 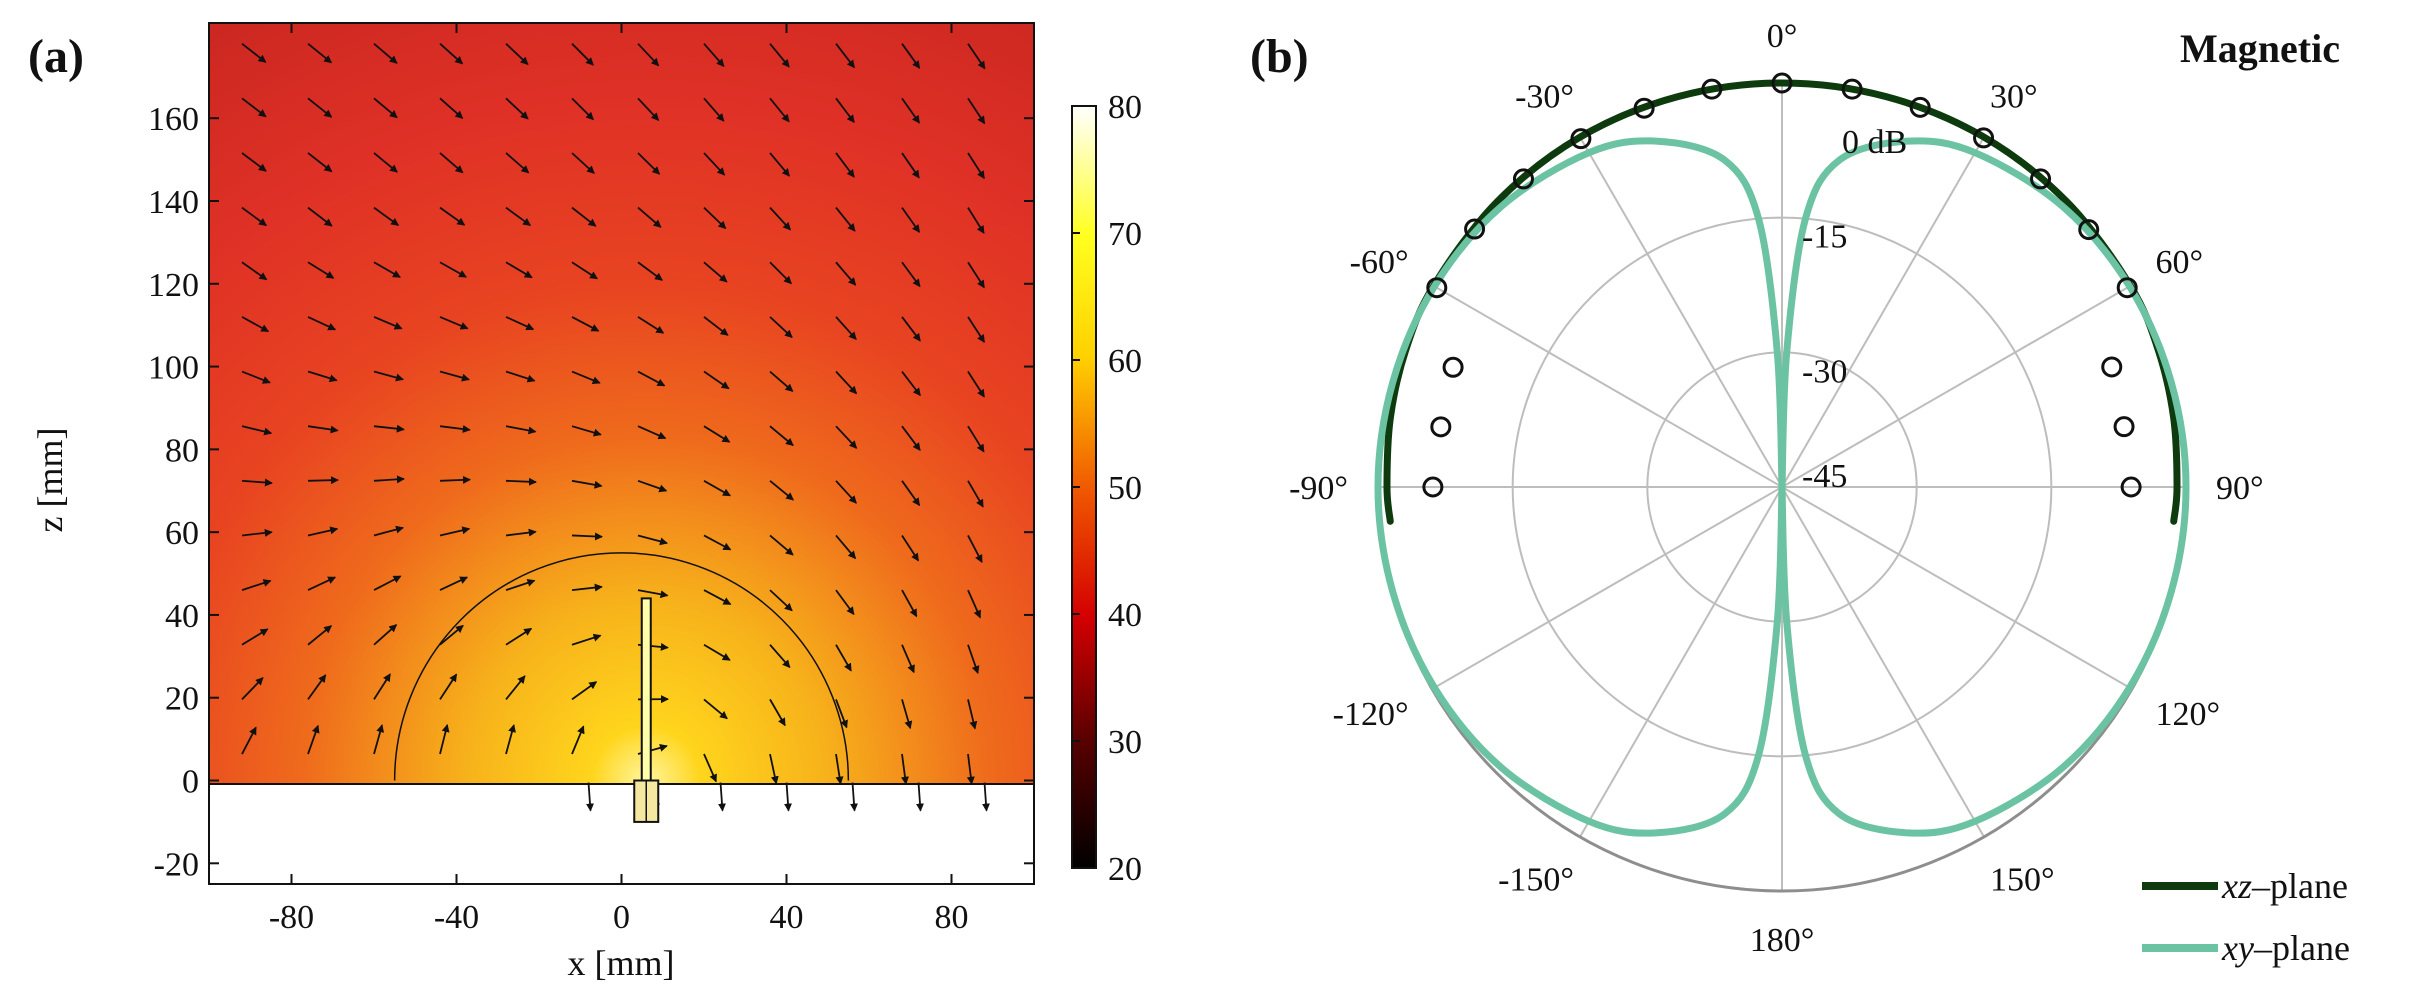 I want to click on y-tick-label: 60, so click(x=182, y=533).